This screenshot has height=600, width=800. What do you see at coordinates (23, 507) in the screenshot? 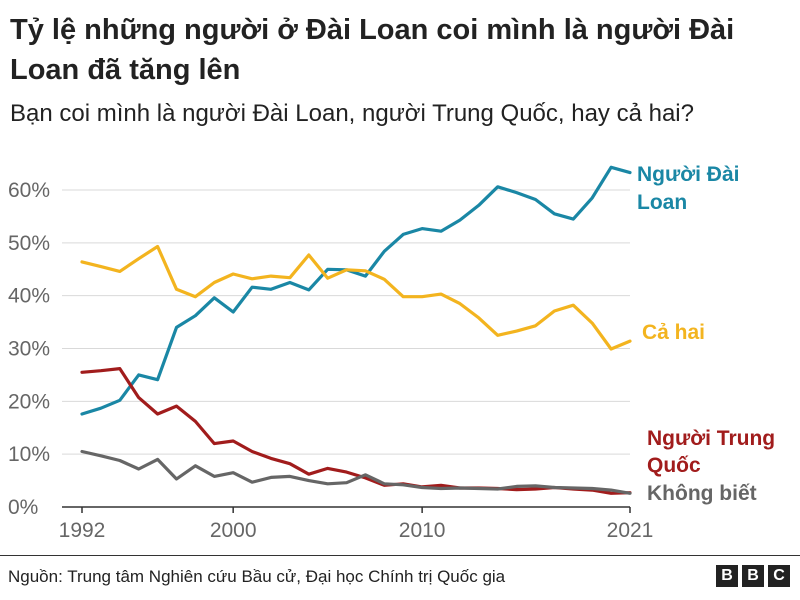
I see `y-tick-label: 0%` at bounding box center [23, 507].